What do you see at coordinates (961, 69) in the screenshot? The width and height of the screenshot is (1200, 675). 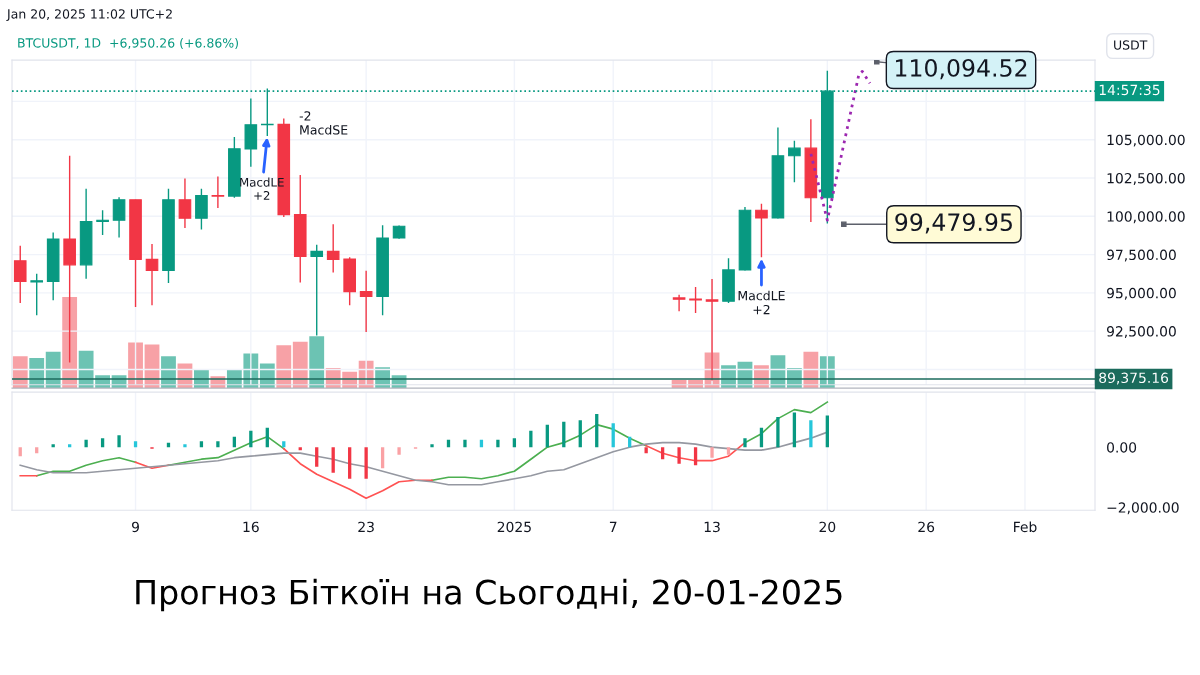 I see `annotation: 110,094.52` at bounding box center [961, 69].